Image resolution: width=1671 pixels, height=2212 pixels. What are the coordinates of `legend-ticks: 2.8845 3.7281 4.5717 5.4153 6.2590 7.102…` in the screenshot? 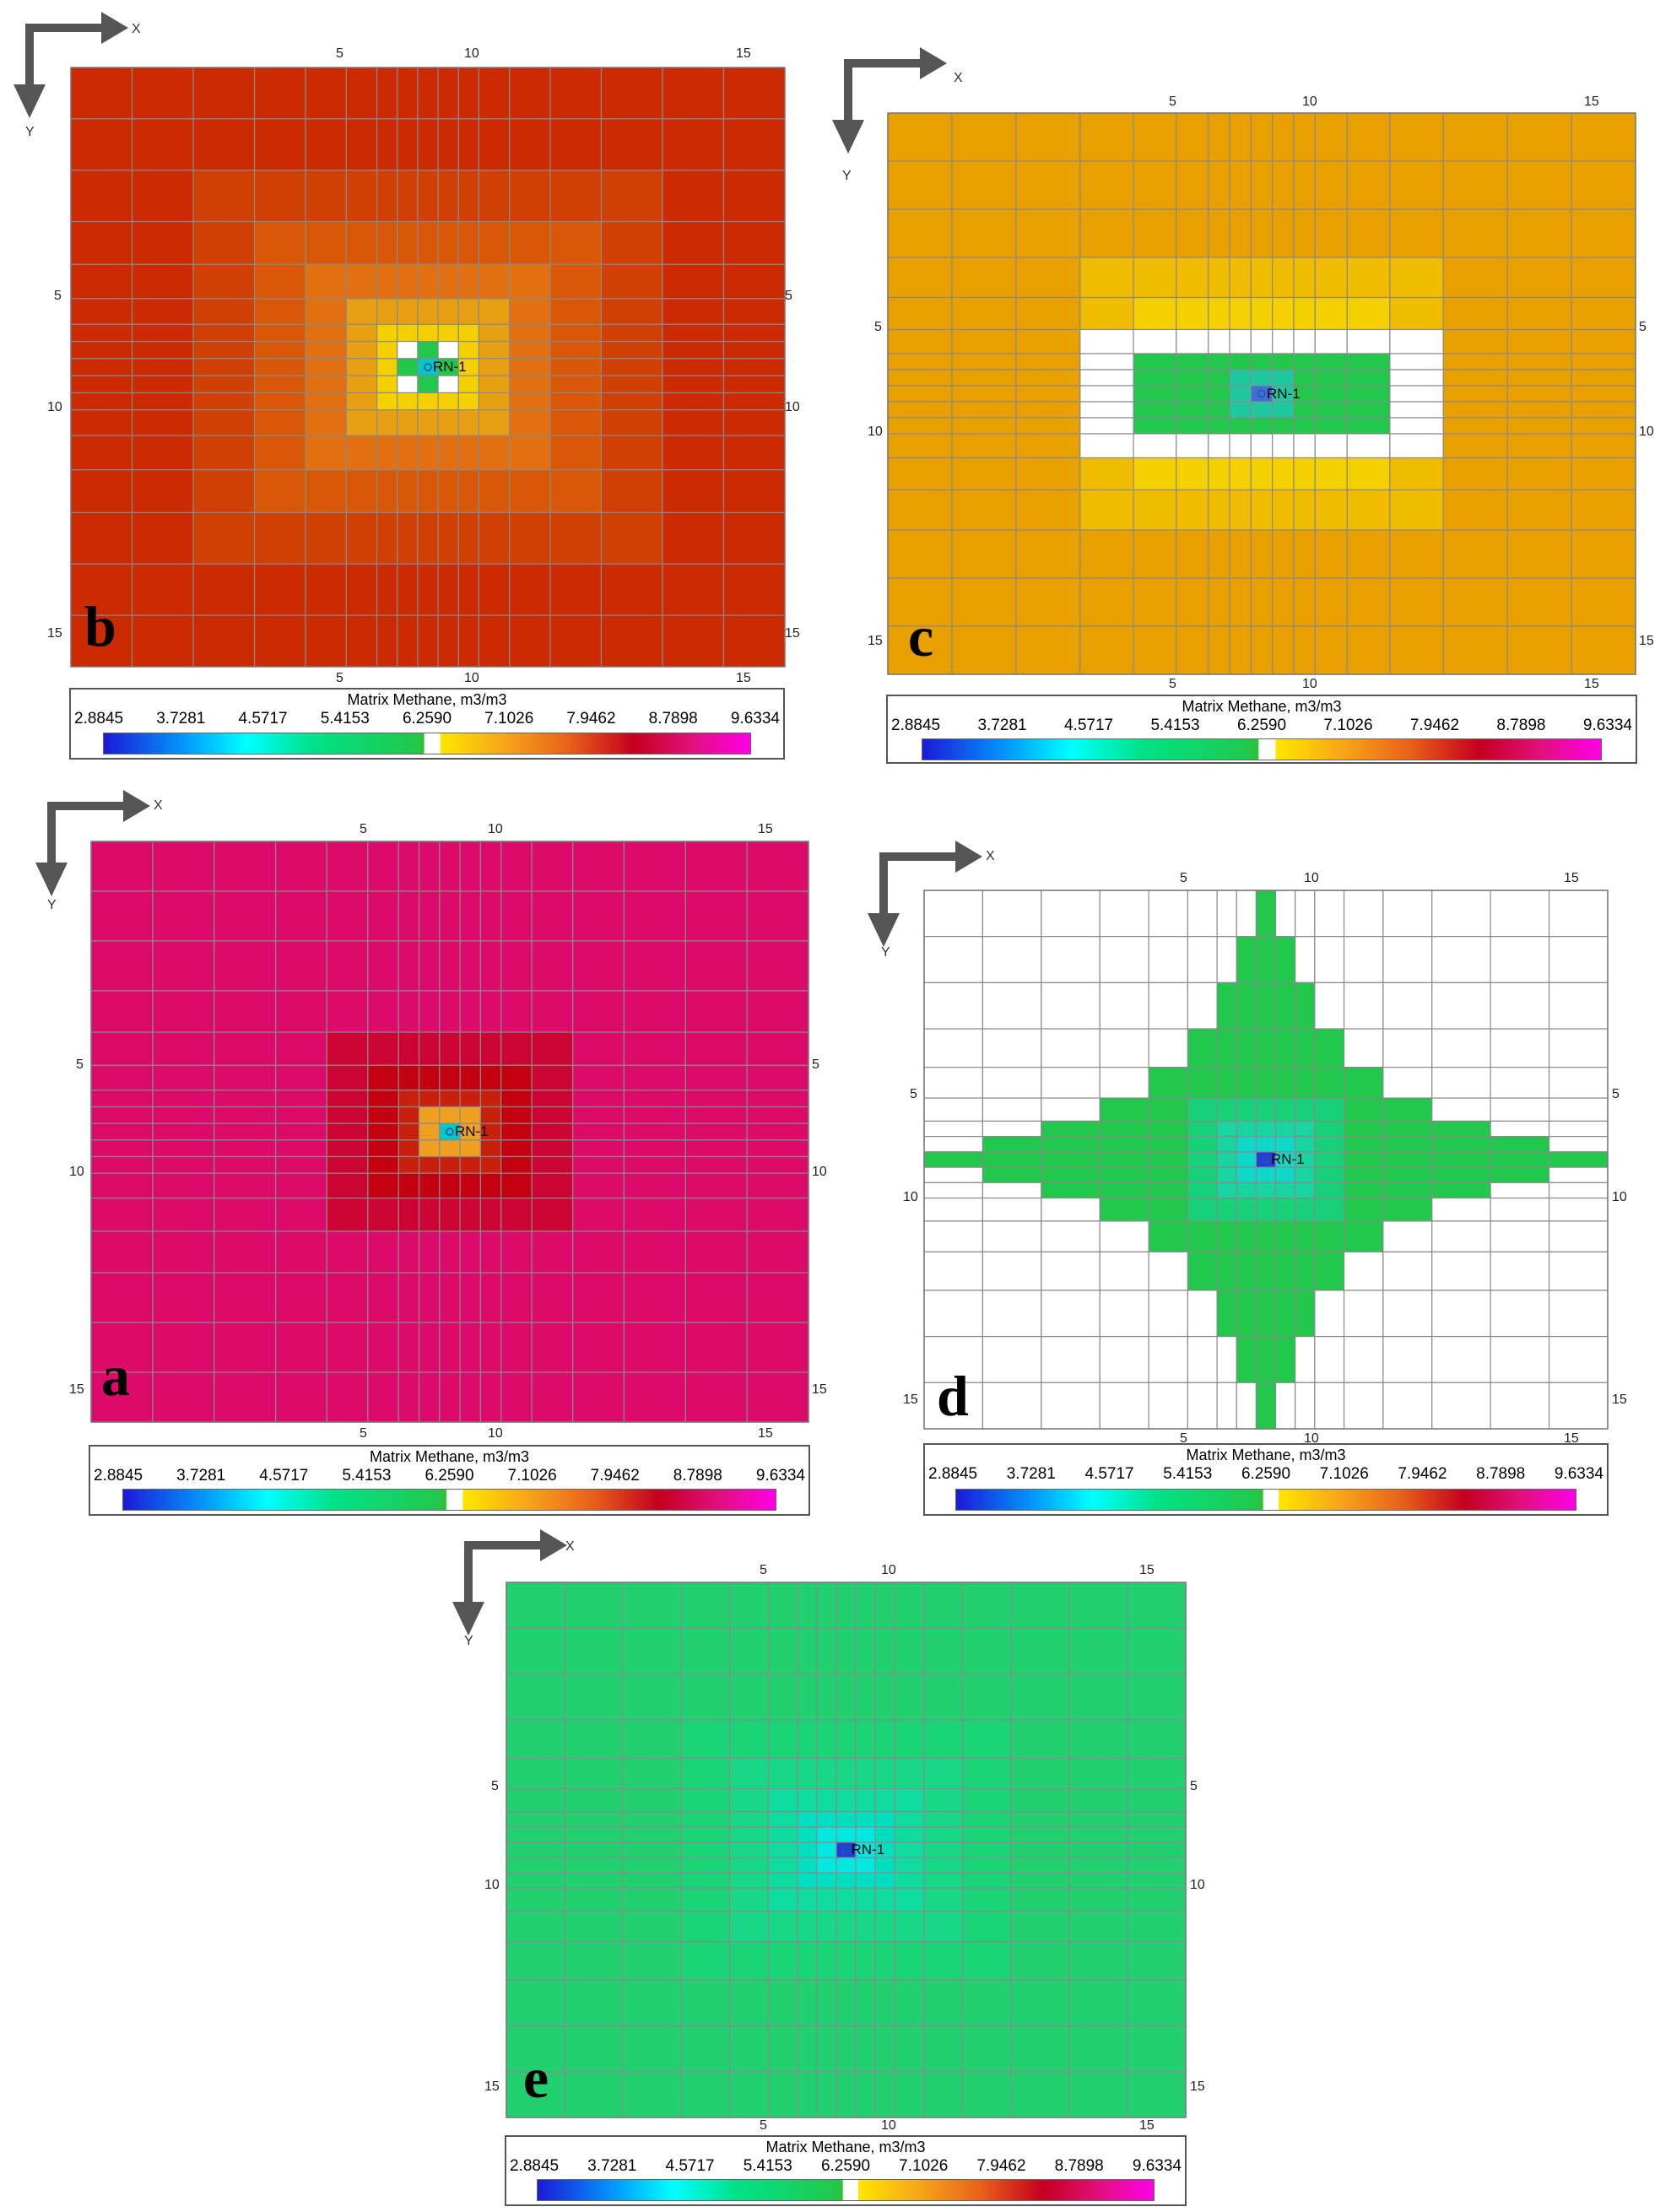 It's located at (845, 2166).